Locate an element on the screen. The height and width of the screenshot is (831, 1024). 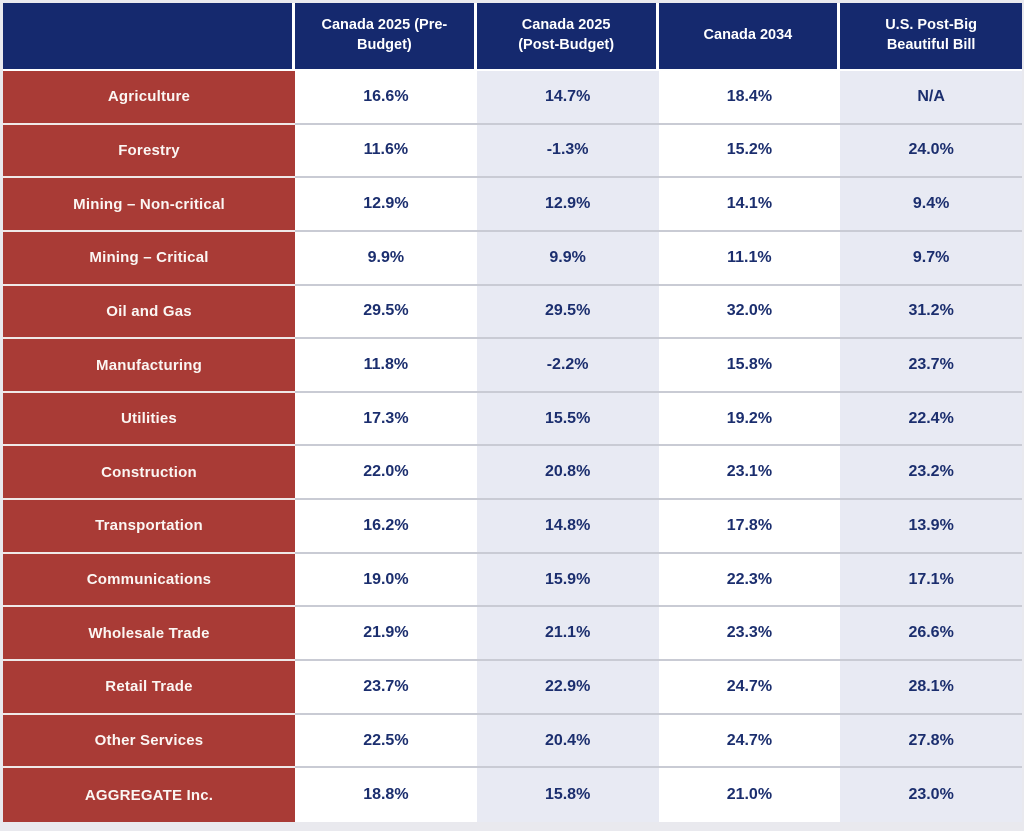
cell-value: 14.1% is located at coordinates (749, 205).